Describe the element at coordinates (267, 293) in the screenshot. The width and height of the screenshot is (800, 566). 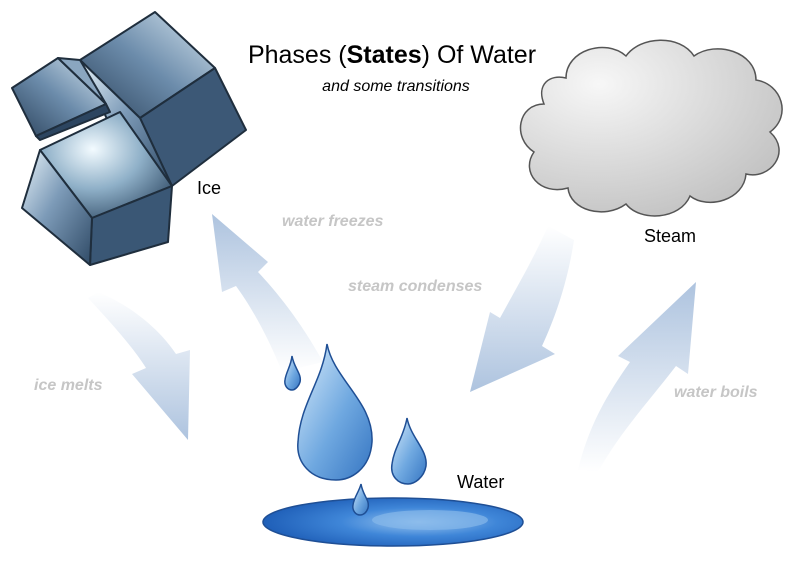
I see `water-freezes-arrow` at that location.